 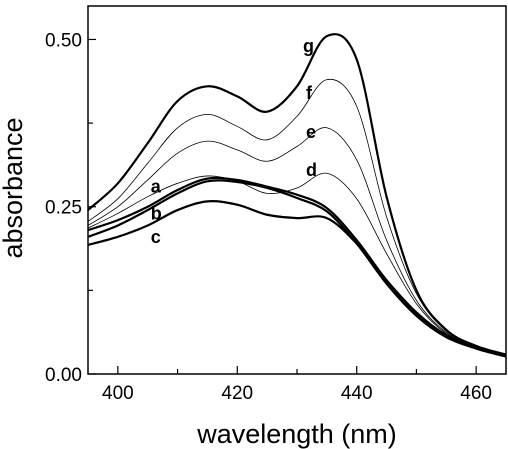 What do you see at coordinates (237, 393) in the screenshot?
I see `x-tick-label: 420` at bounding box center [237, 393].